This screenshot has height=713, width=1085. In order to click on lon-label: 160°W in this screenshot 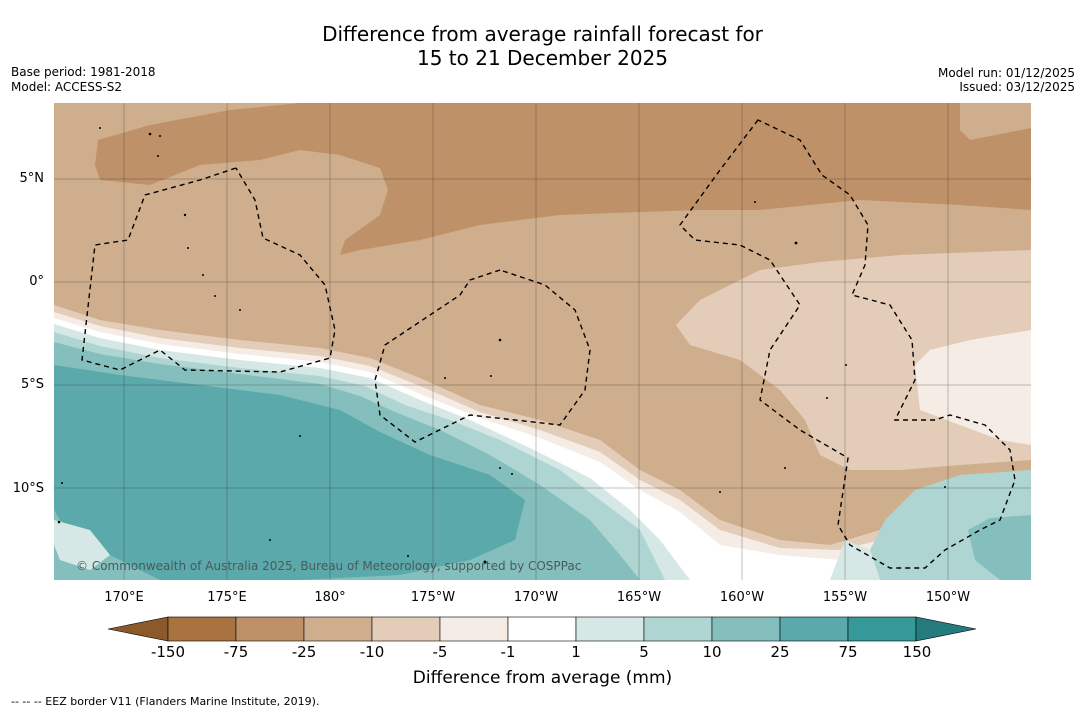, I will do `click(742, 597)`.